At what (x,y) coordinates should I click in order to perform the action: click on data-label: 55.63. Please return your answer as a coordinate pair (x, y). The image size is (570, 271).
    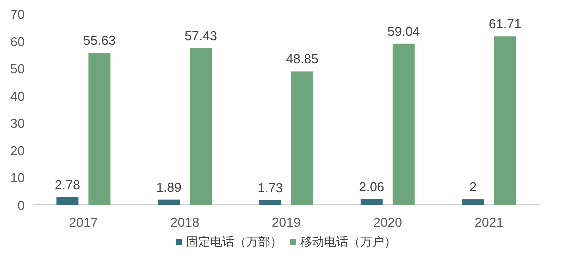
    Looking at the image, I should click on (99, 40).